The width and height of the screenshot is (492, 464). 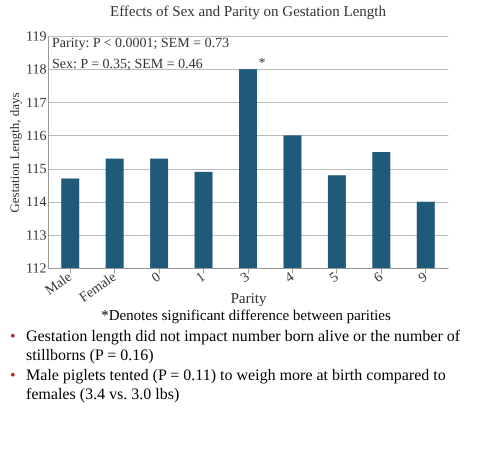 What do you see at coordinates (36, 70) in the screenshot?
I see `y-tick-label: 118` at bounding box center [36, 70].